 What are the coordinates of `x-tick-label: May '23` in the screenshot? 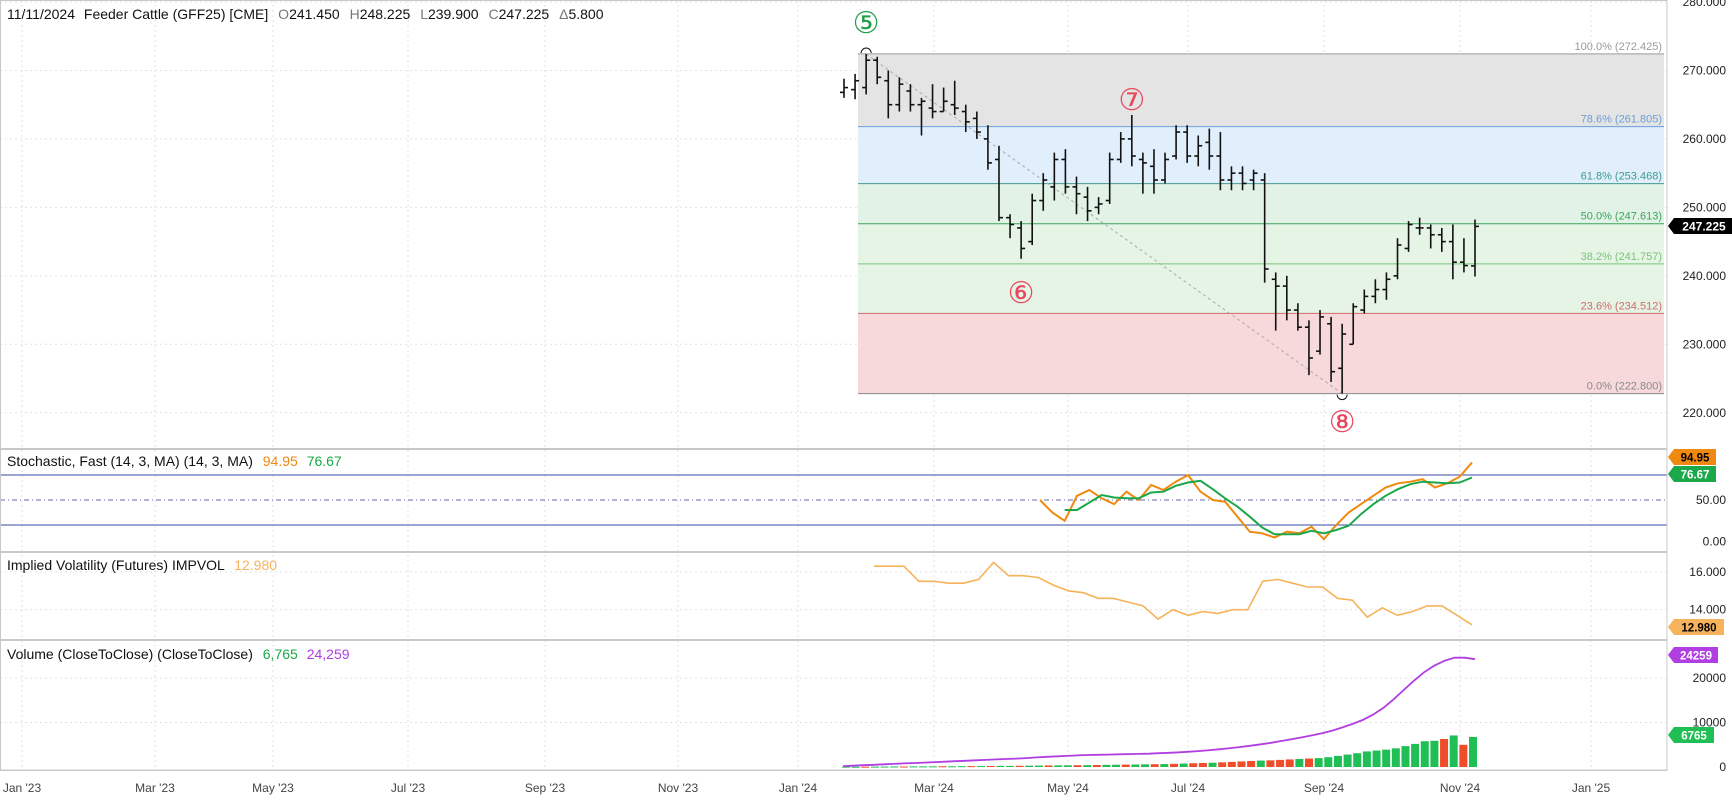 It's located at (273, 788).